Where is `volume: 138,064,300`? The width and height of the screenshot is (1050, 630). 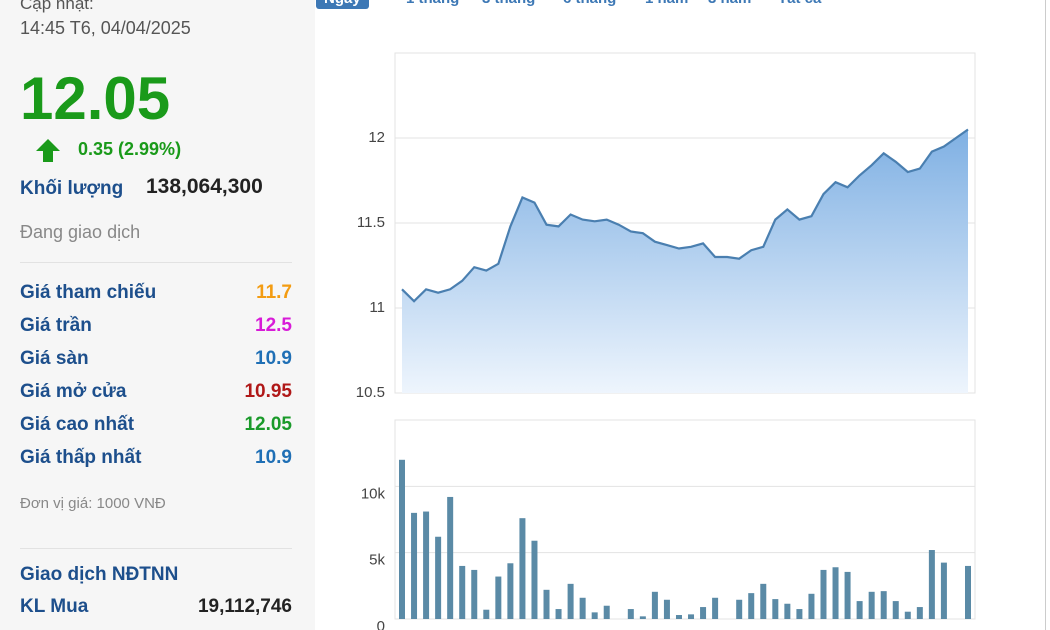
volume: 138,064,300 is located at coordinates (204, 186).